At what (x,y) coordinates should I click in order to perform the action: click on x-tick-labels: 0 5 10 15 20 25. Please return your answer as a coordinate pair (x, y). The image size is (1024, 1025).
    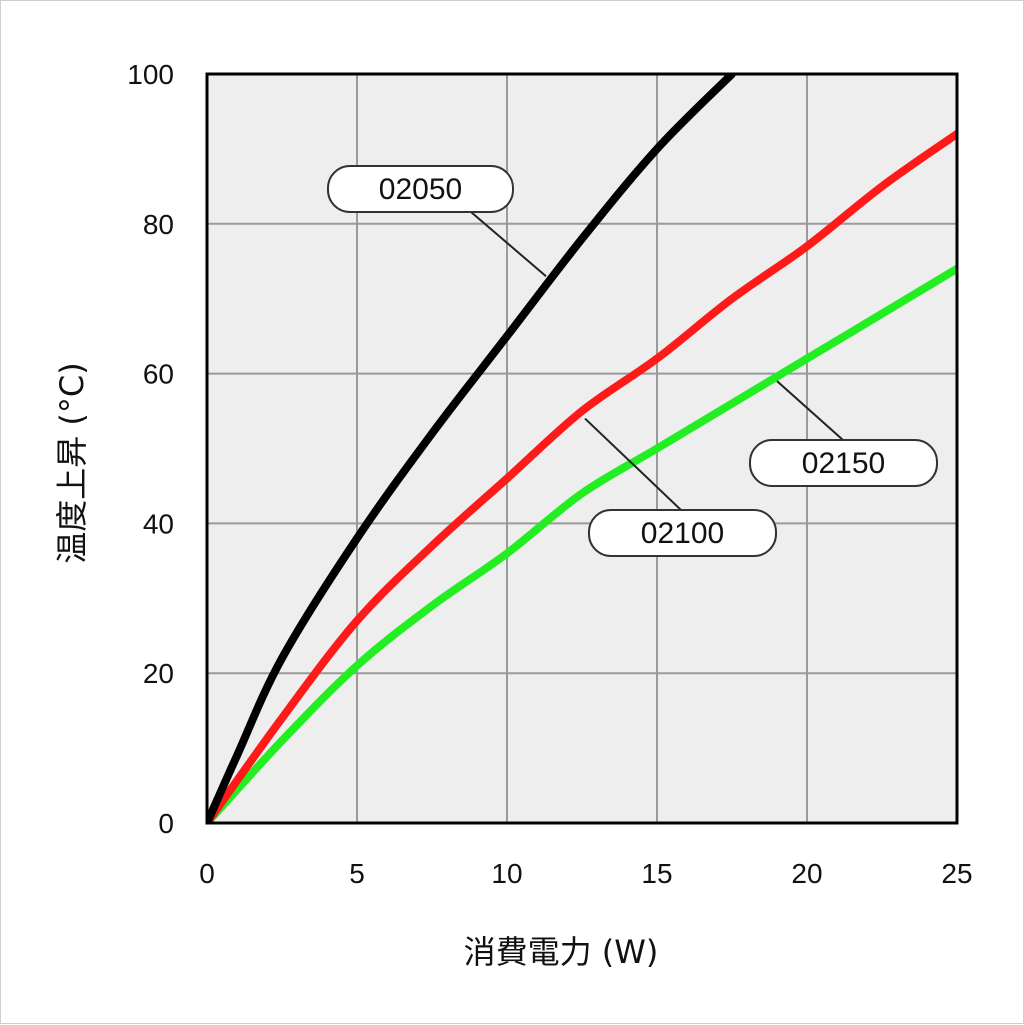
    Looking at the image, I should click on (585, 873).